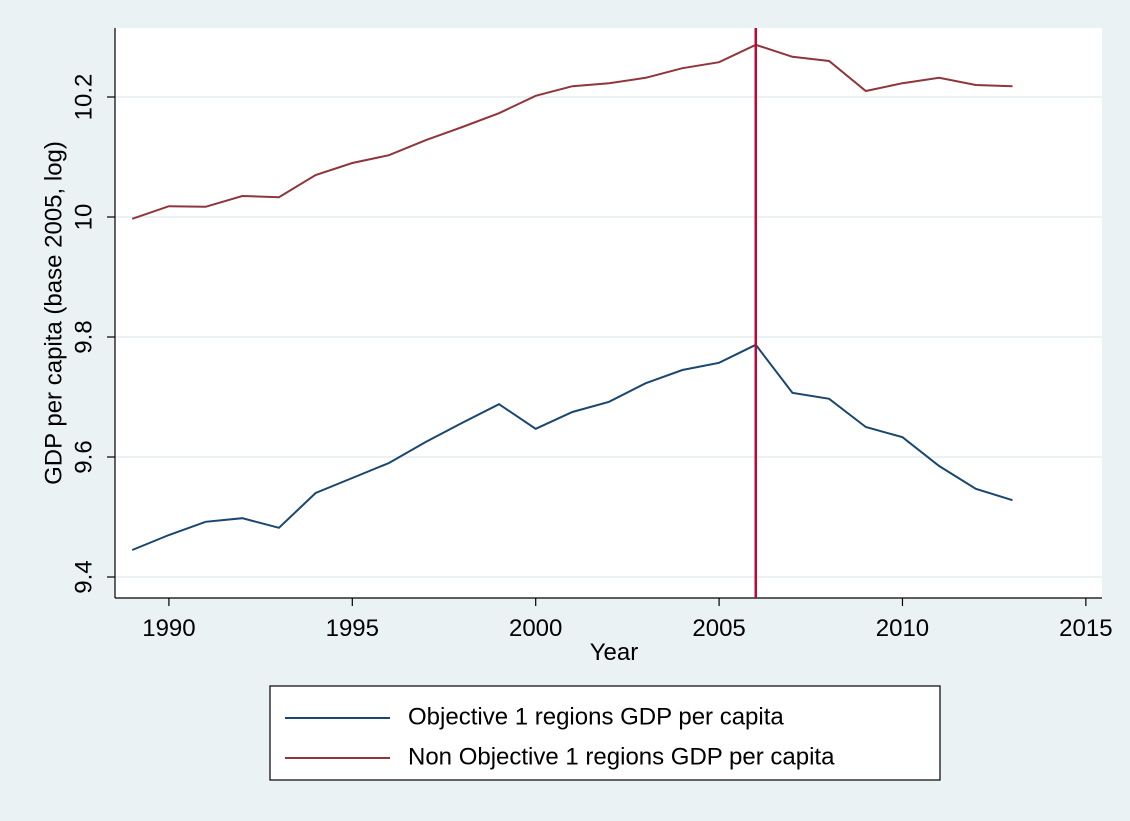  I want to click on legend-label: Objective 1 regions GDP per capita, so click(596, 716).